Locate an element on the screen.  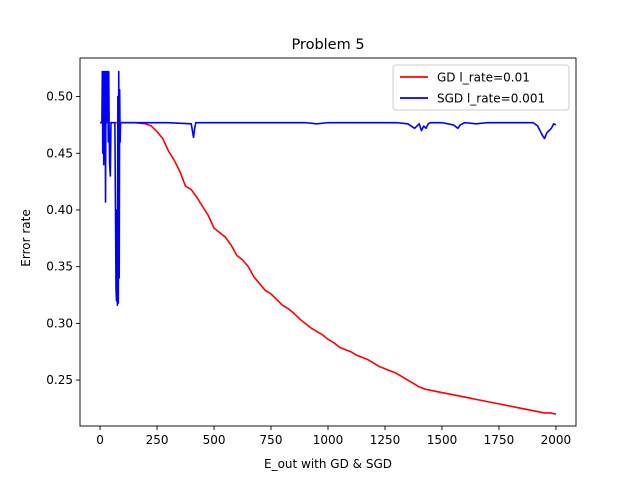
chart-title: Problem 5 is located at coordinates (327, 45).